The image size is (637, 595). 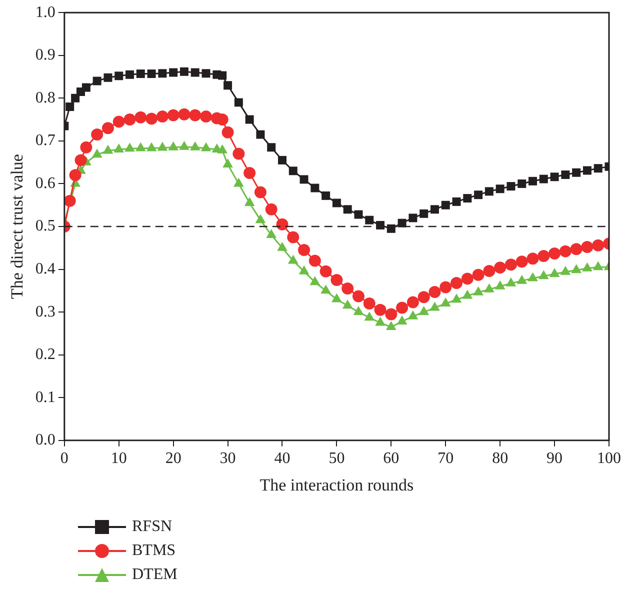 I want to click on y-tick-label: 0.2, so click(x=45, y=355).